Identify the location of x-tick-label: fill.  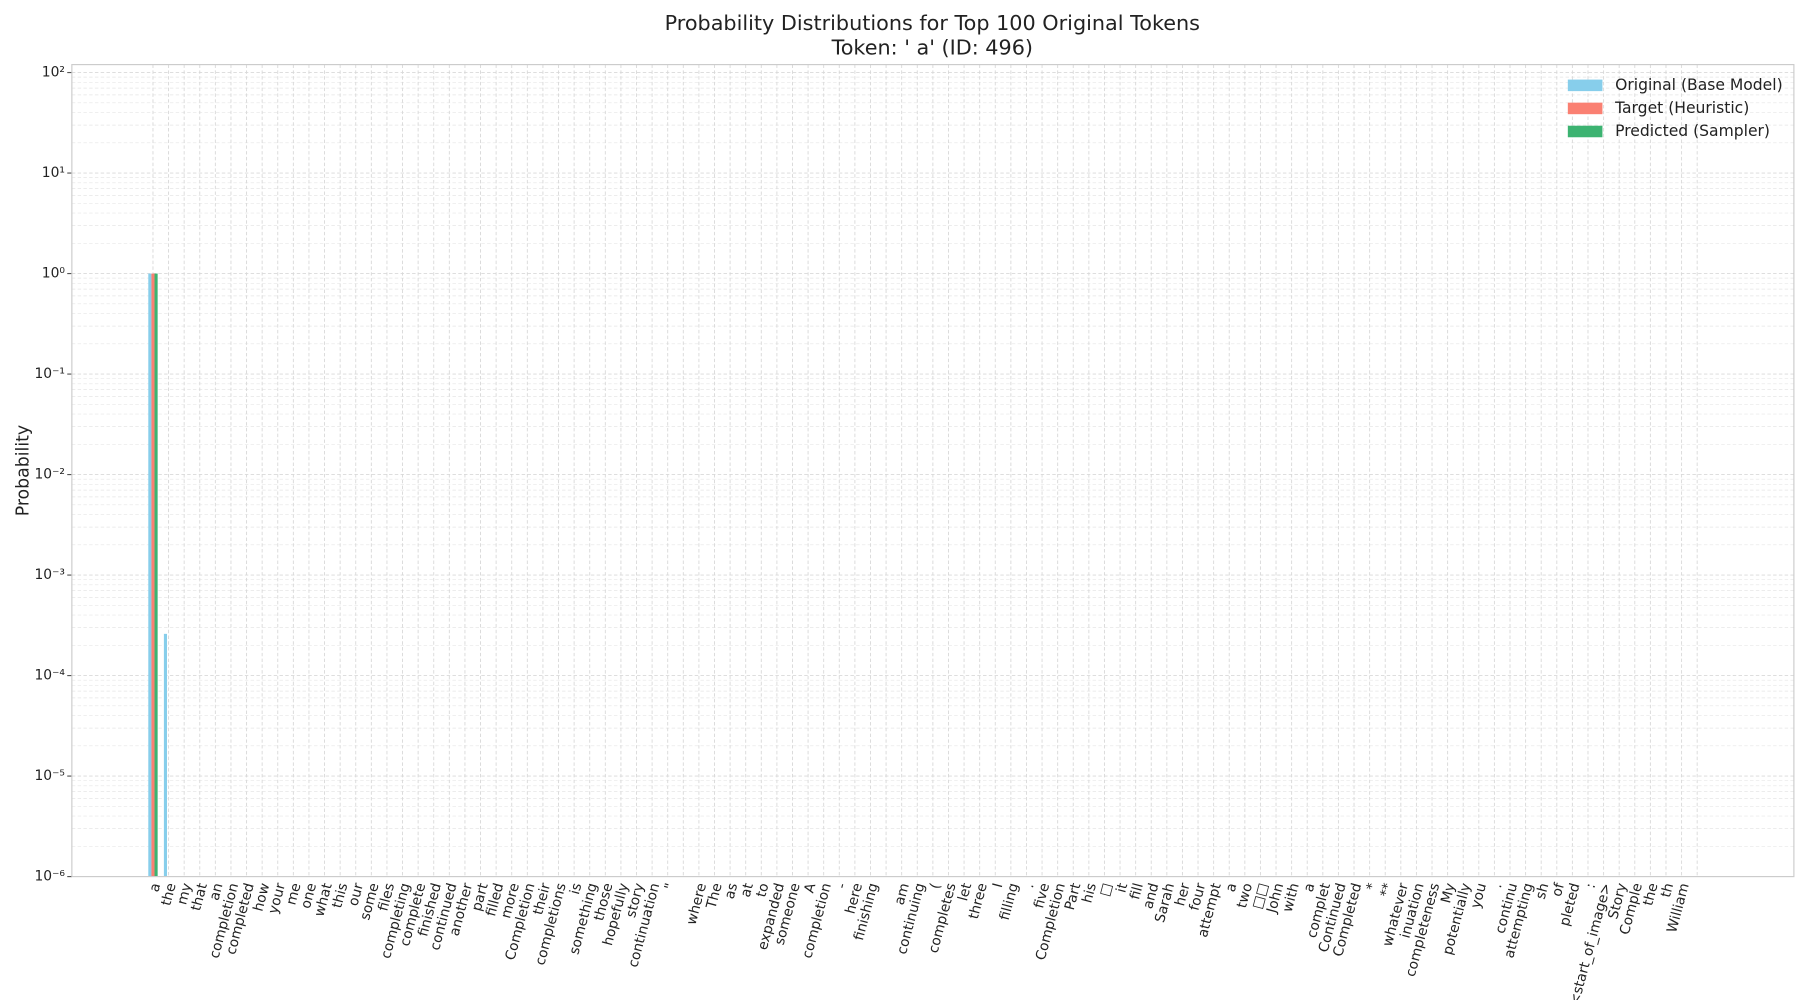
(1137, 891).